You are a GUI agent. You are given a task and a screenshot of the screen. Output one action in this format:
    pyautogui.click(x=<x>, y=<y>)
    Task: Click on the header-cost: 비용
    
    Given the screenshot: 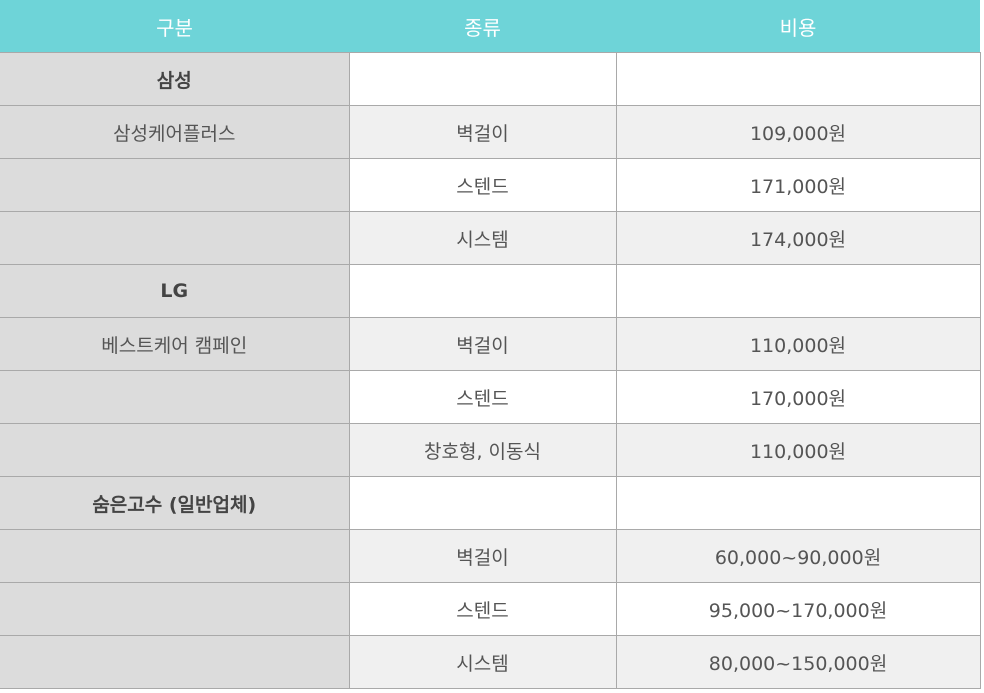 What is the action you would take?
    pyautogui.click(x=798, y=26)
    